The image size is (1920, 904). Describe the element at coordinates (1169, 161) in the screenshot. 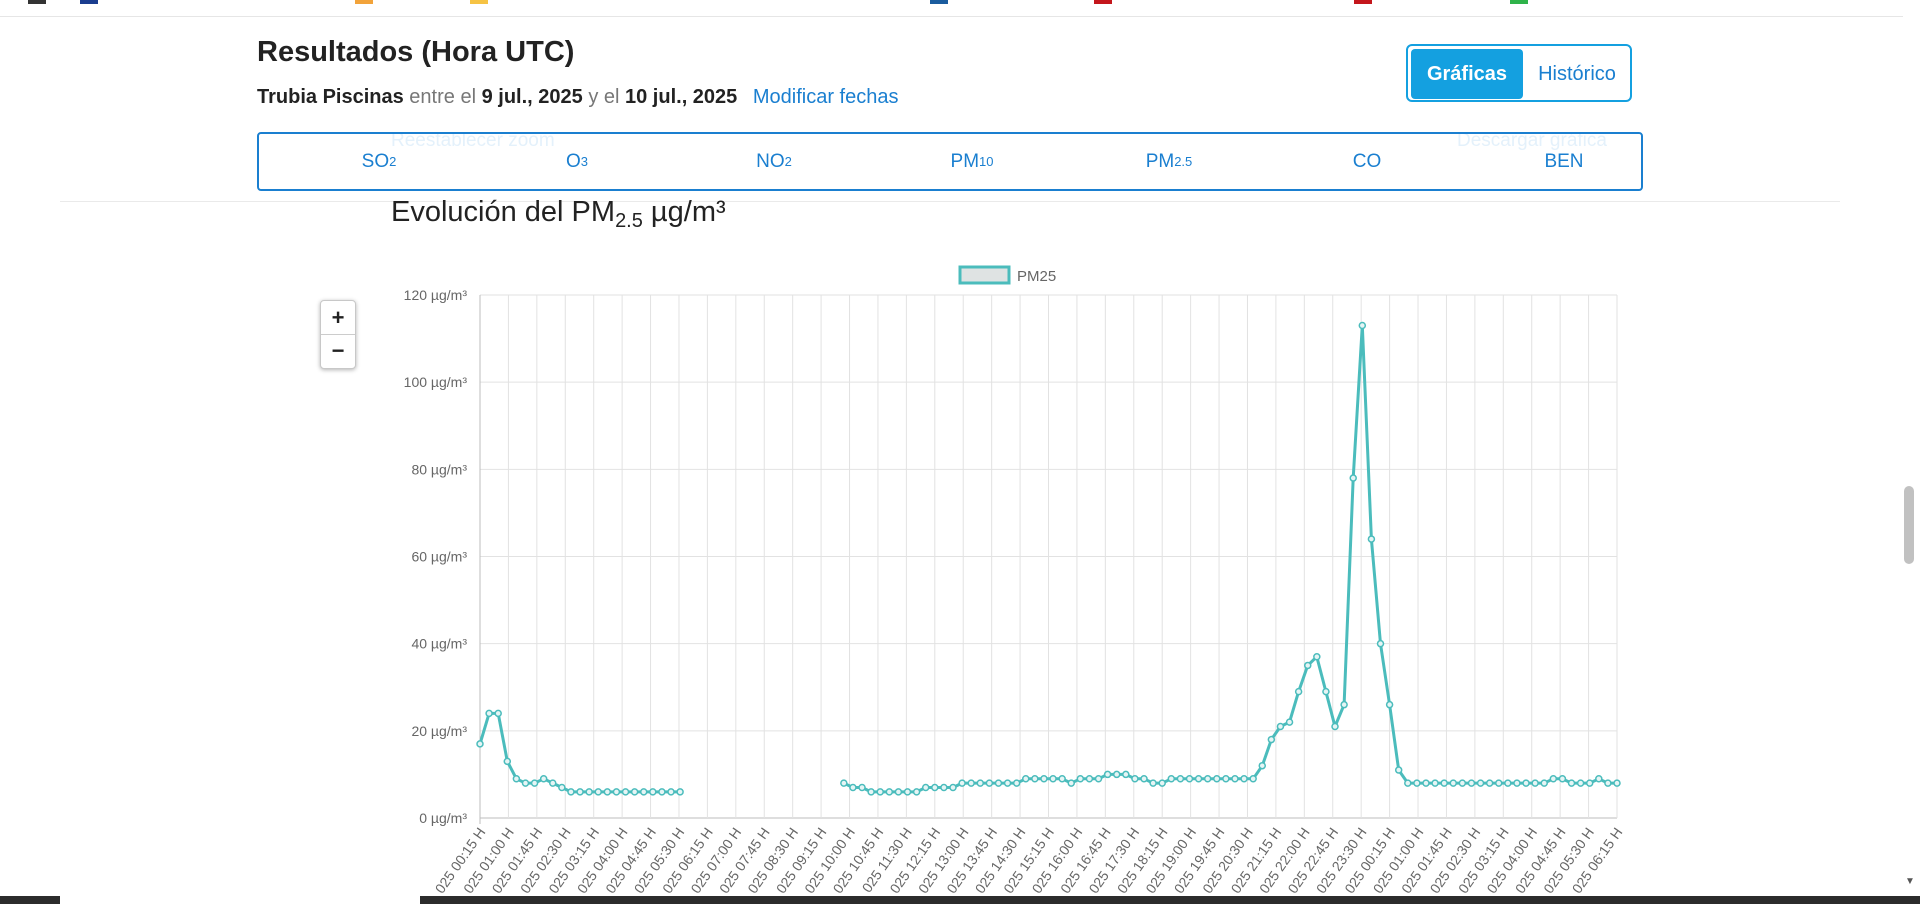

I see `pollutant-tab-pm25: PM 2.5` at that location.